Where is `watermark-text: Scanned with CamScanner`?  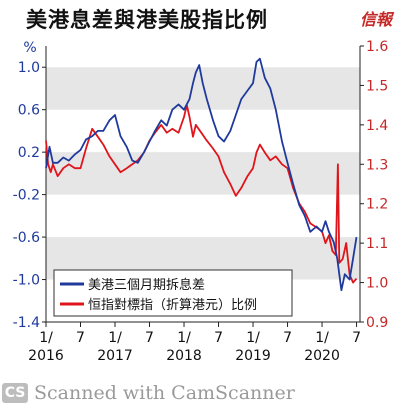
watermark-text: Scanned with CamScanner is located at coordinates (164, 393).